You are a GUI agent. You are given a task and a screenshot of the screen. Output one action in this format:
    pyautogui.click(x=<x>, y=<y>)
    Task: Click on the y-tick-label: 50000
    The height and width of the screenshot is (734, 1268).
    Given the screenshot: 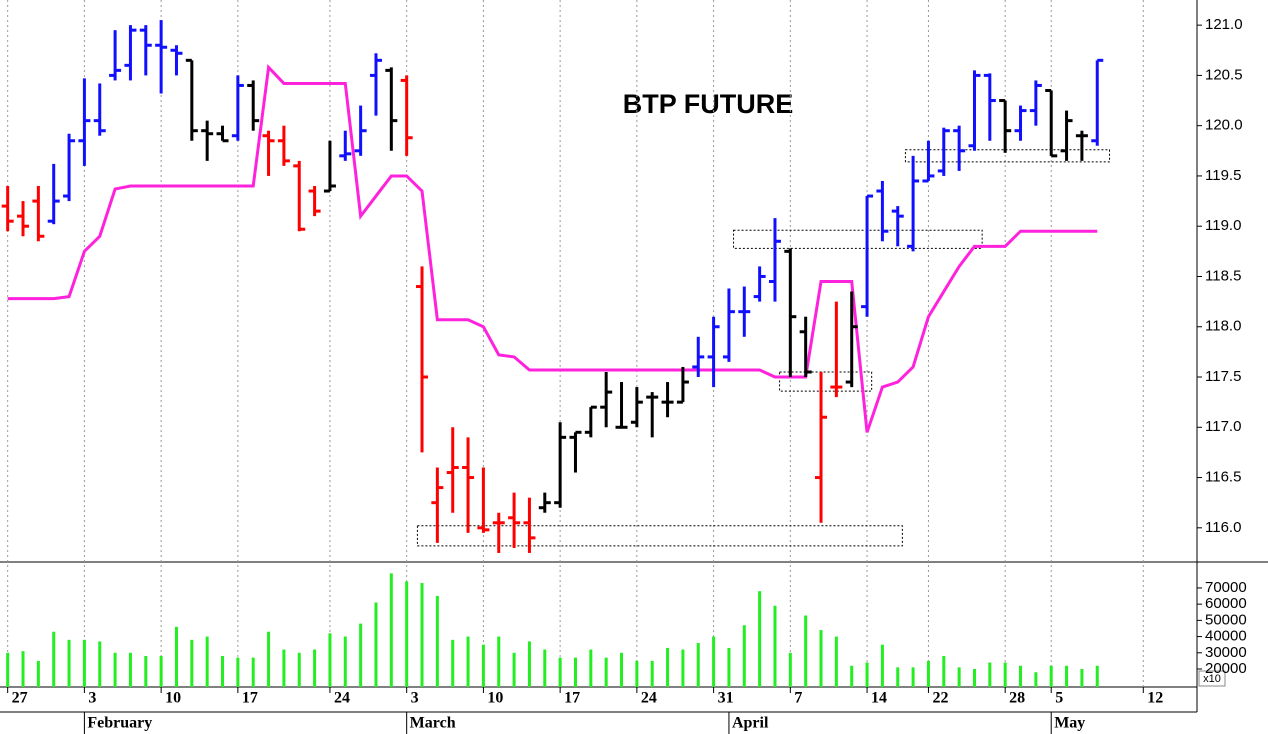 What is the action you would take?
    pyautogui.click(x=1226, y=619)
    